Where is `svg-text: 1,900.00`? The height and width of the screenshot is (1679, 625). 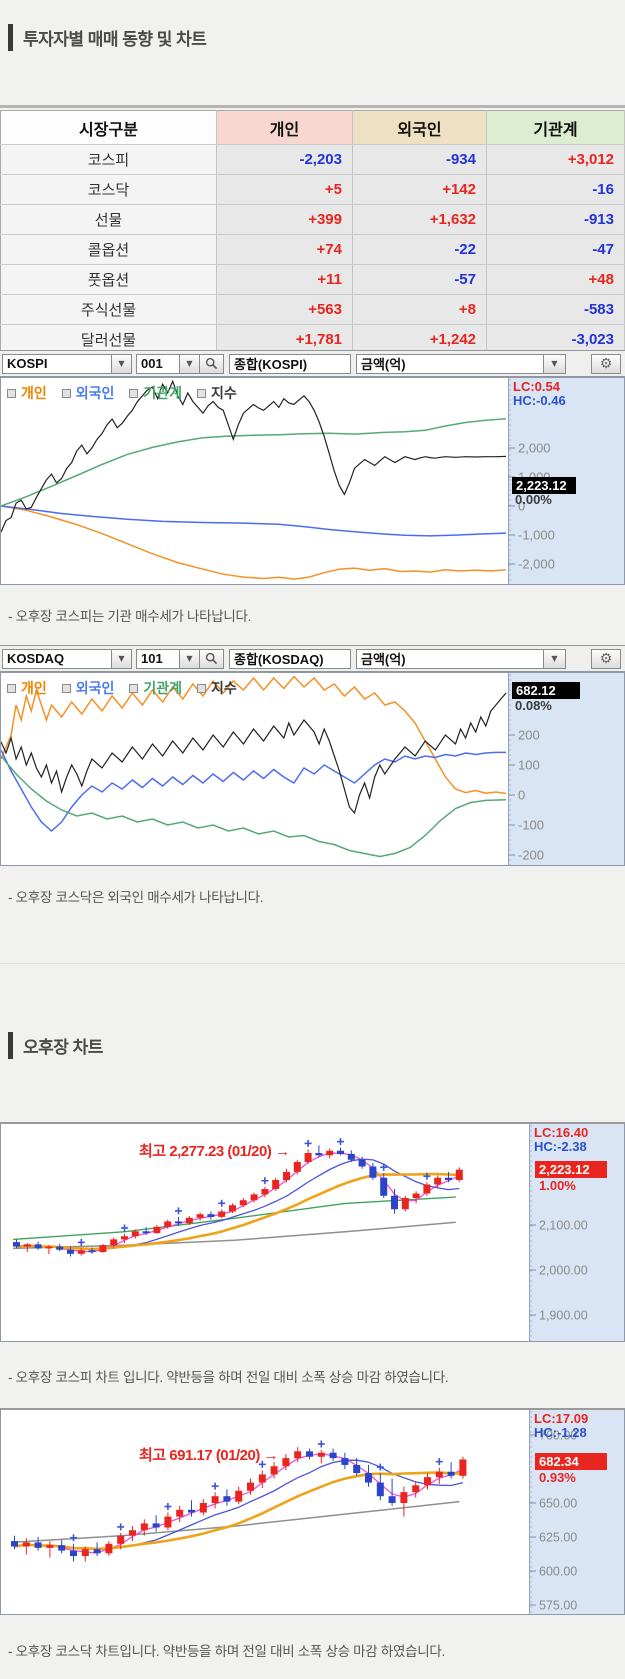 svg-text: 1,900.00 is located at coordinates (563, 1316).